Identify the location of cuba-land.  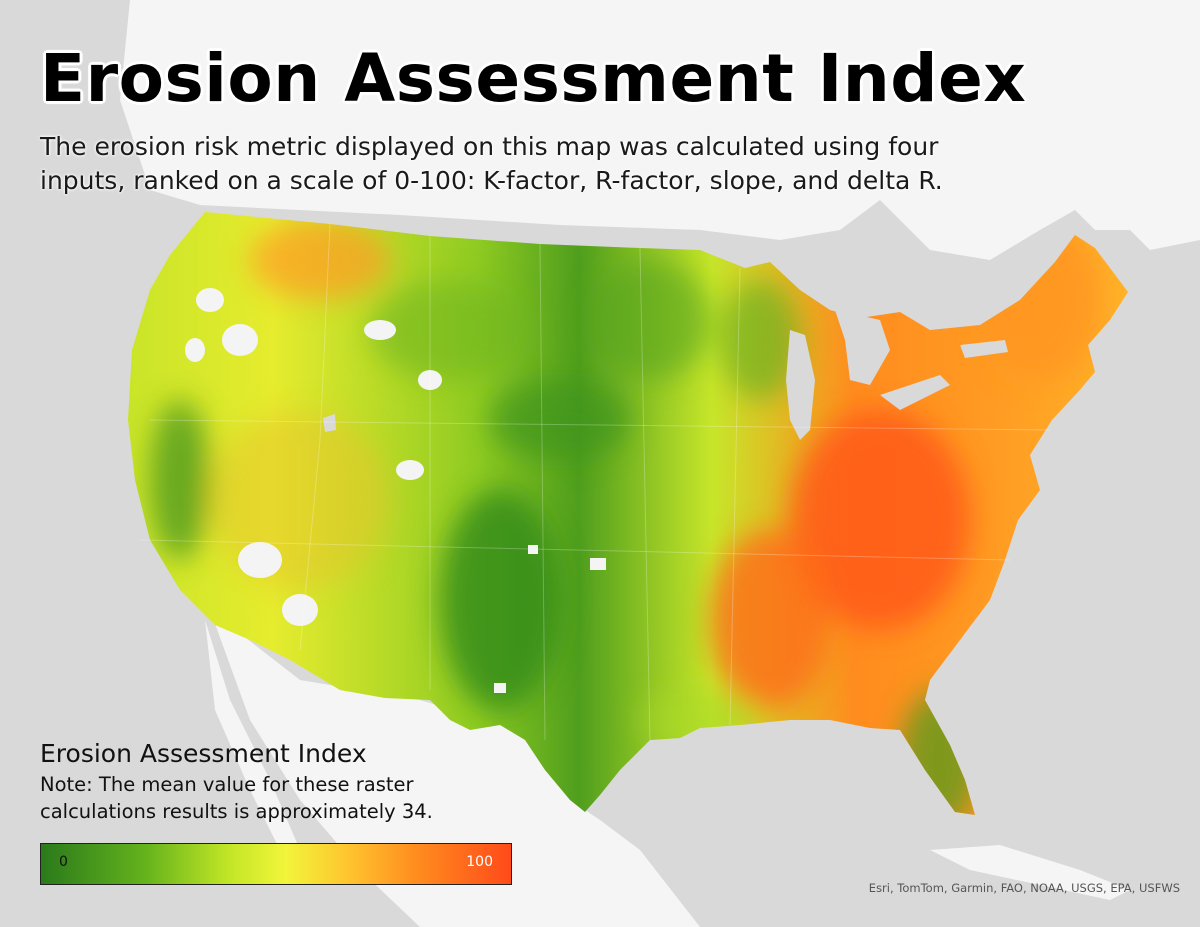
(1030, 872).